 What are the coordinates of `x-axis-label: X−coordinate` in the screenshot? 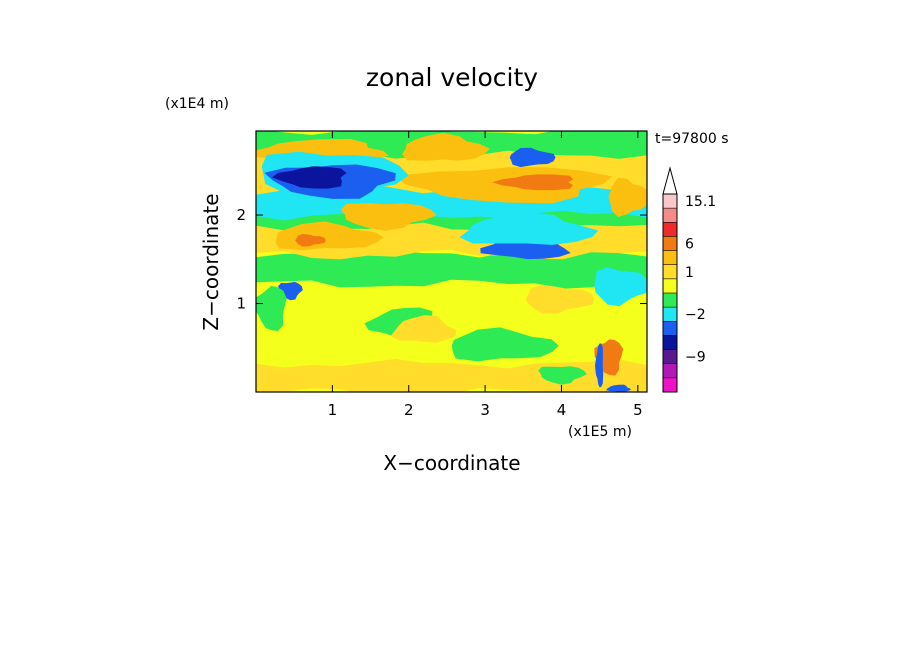 It's located at (451, 463).